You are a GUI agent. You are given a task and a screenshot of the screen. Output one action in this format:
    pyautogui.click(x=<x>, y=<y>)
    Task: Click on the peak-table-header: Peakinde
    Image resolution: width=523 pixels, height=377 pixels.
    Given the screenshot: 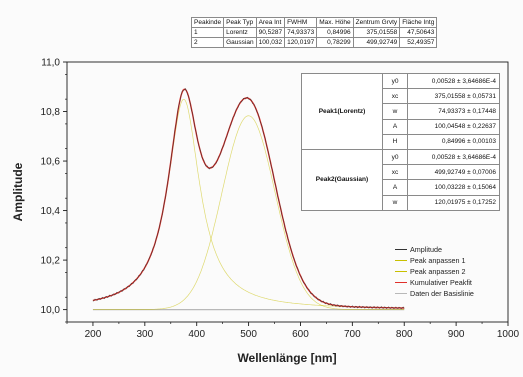 What is the action you would take?
    pyautogui.click(x=207, y=22)
    